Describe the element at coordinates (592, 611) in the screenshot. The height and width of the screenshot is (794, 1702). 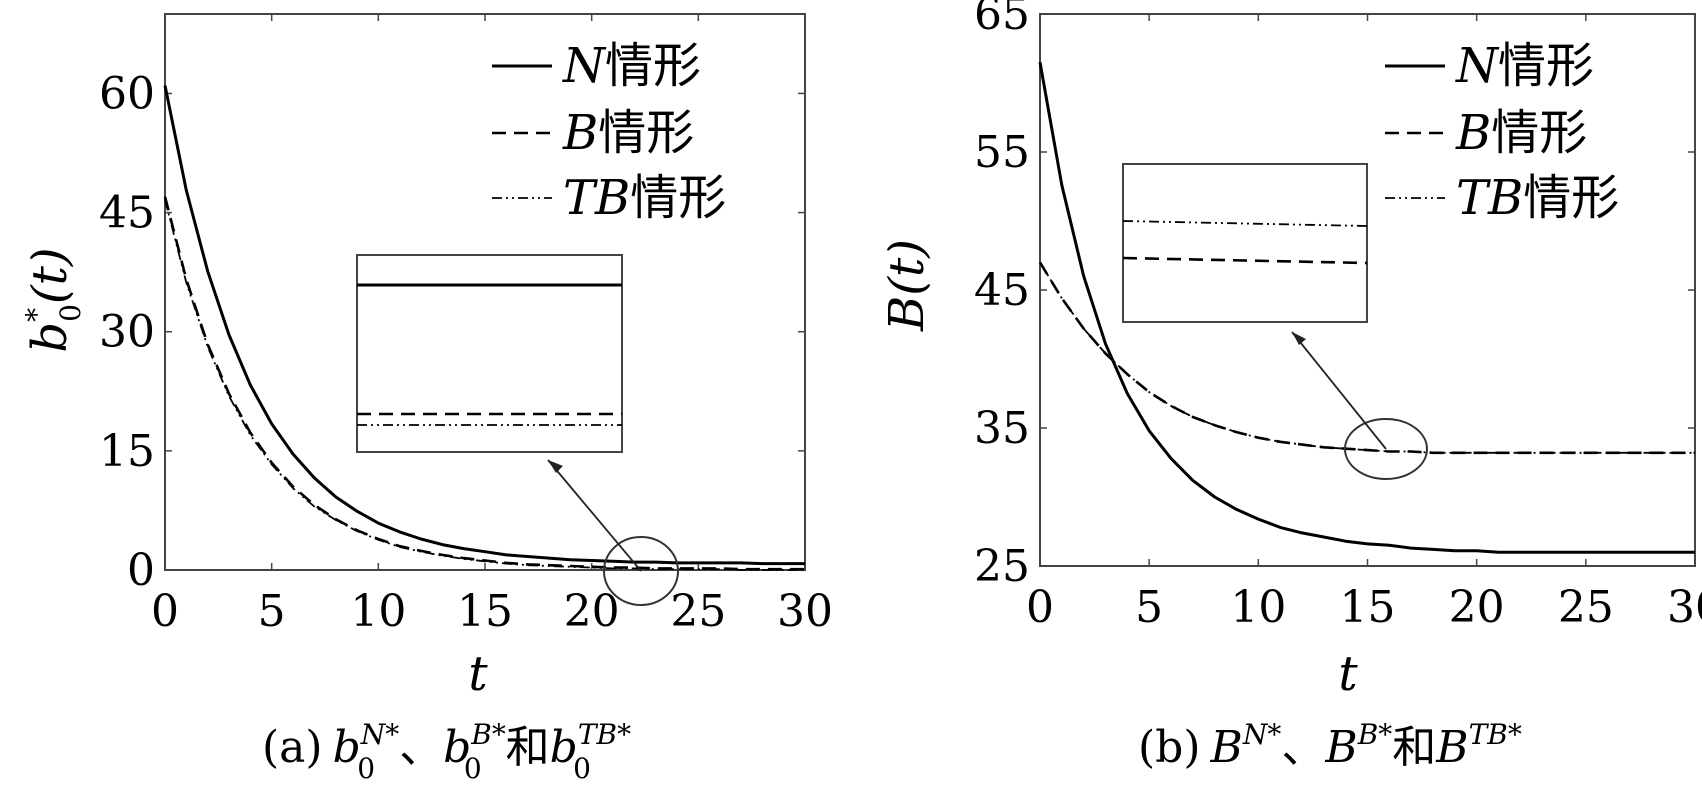
I see `x-tick-label-a: 20` at that location.